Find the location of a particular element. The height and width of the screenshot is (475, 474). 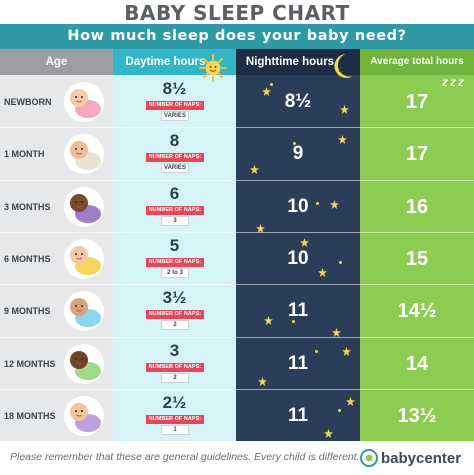

total-hours: 14 is located at coordinates (417, 364).